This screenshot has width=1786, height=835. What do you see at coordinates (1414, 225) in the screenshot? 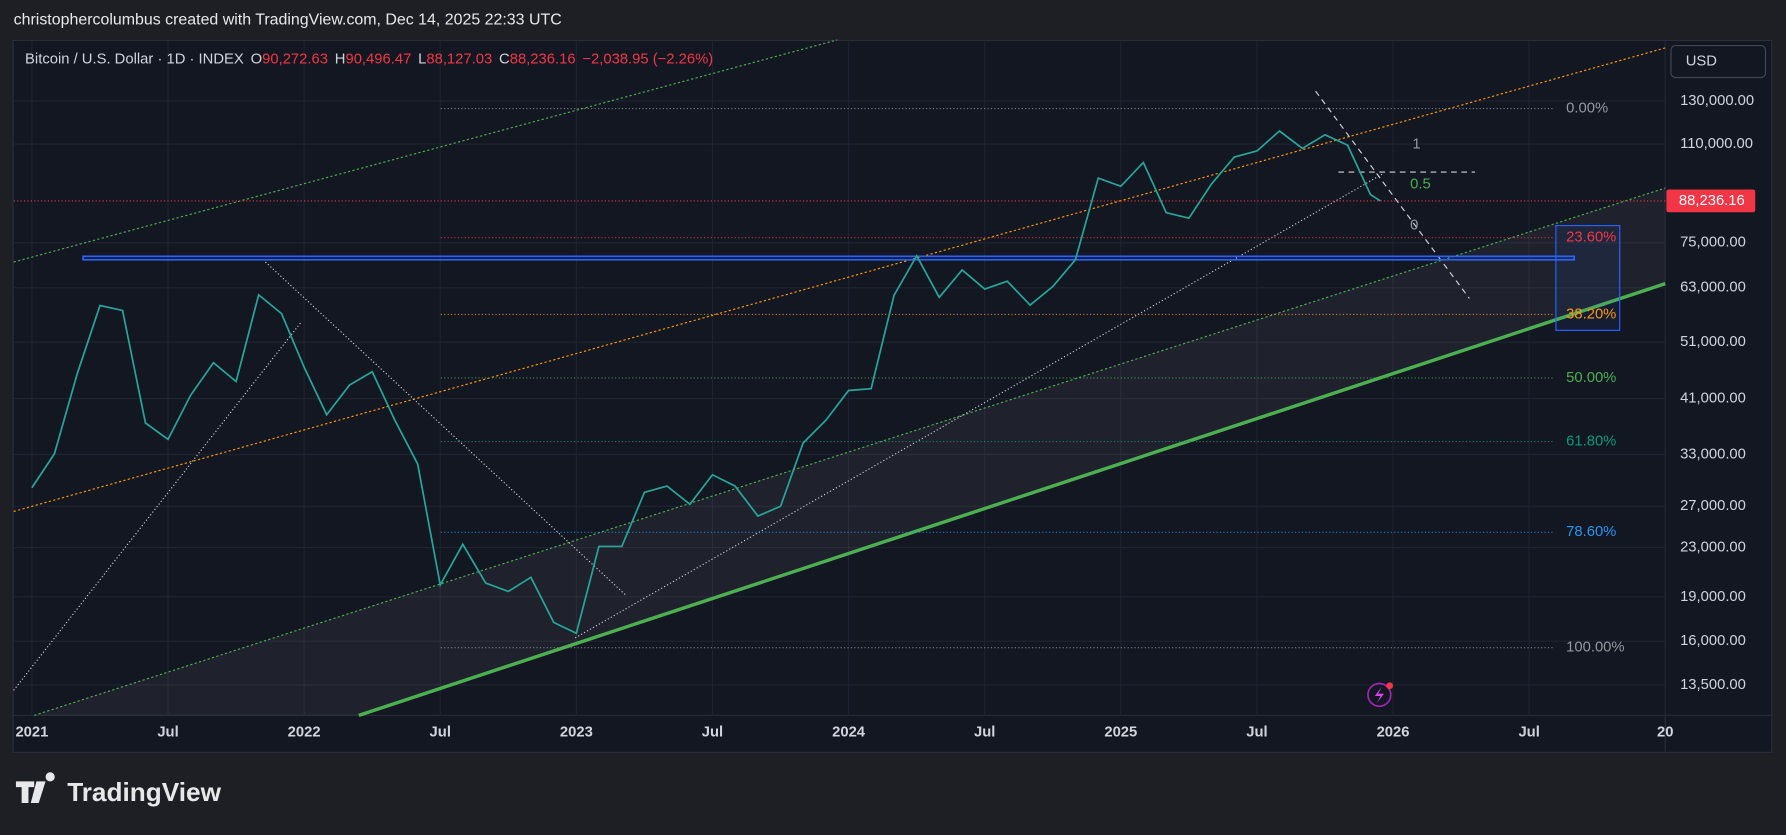
I see `annotation: 0` at bounding box center [1414, 225].